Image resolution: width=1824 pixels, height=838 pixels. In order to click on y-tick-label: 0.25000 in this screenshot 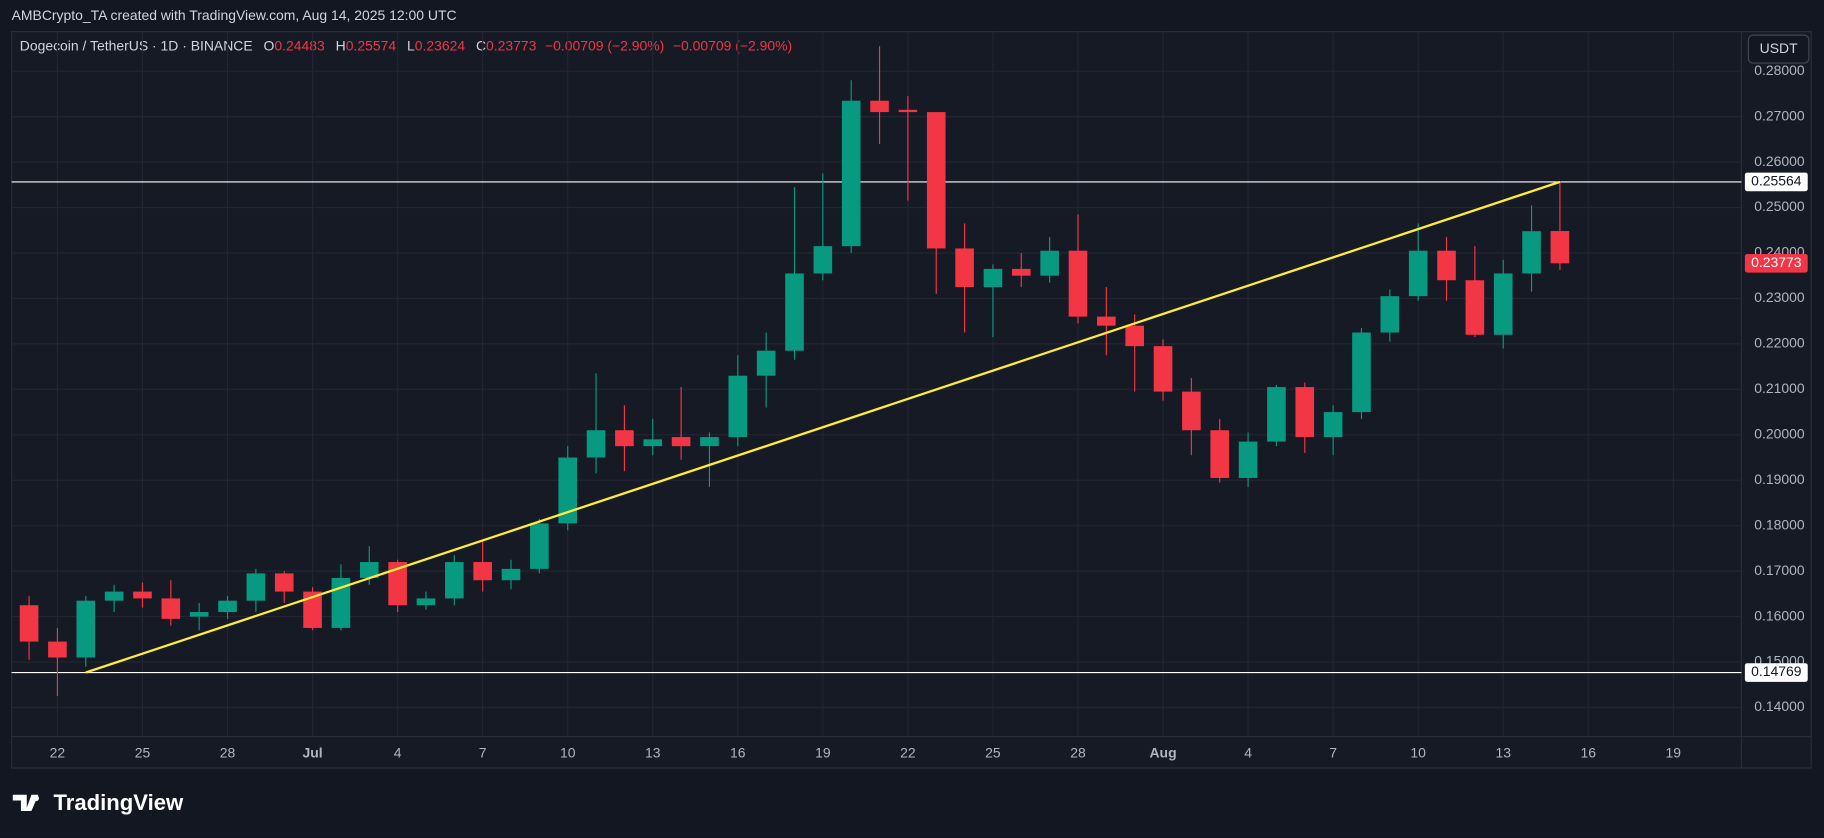, I will do `click(1779, 206)`.